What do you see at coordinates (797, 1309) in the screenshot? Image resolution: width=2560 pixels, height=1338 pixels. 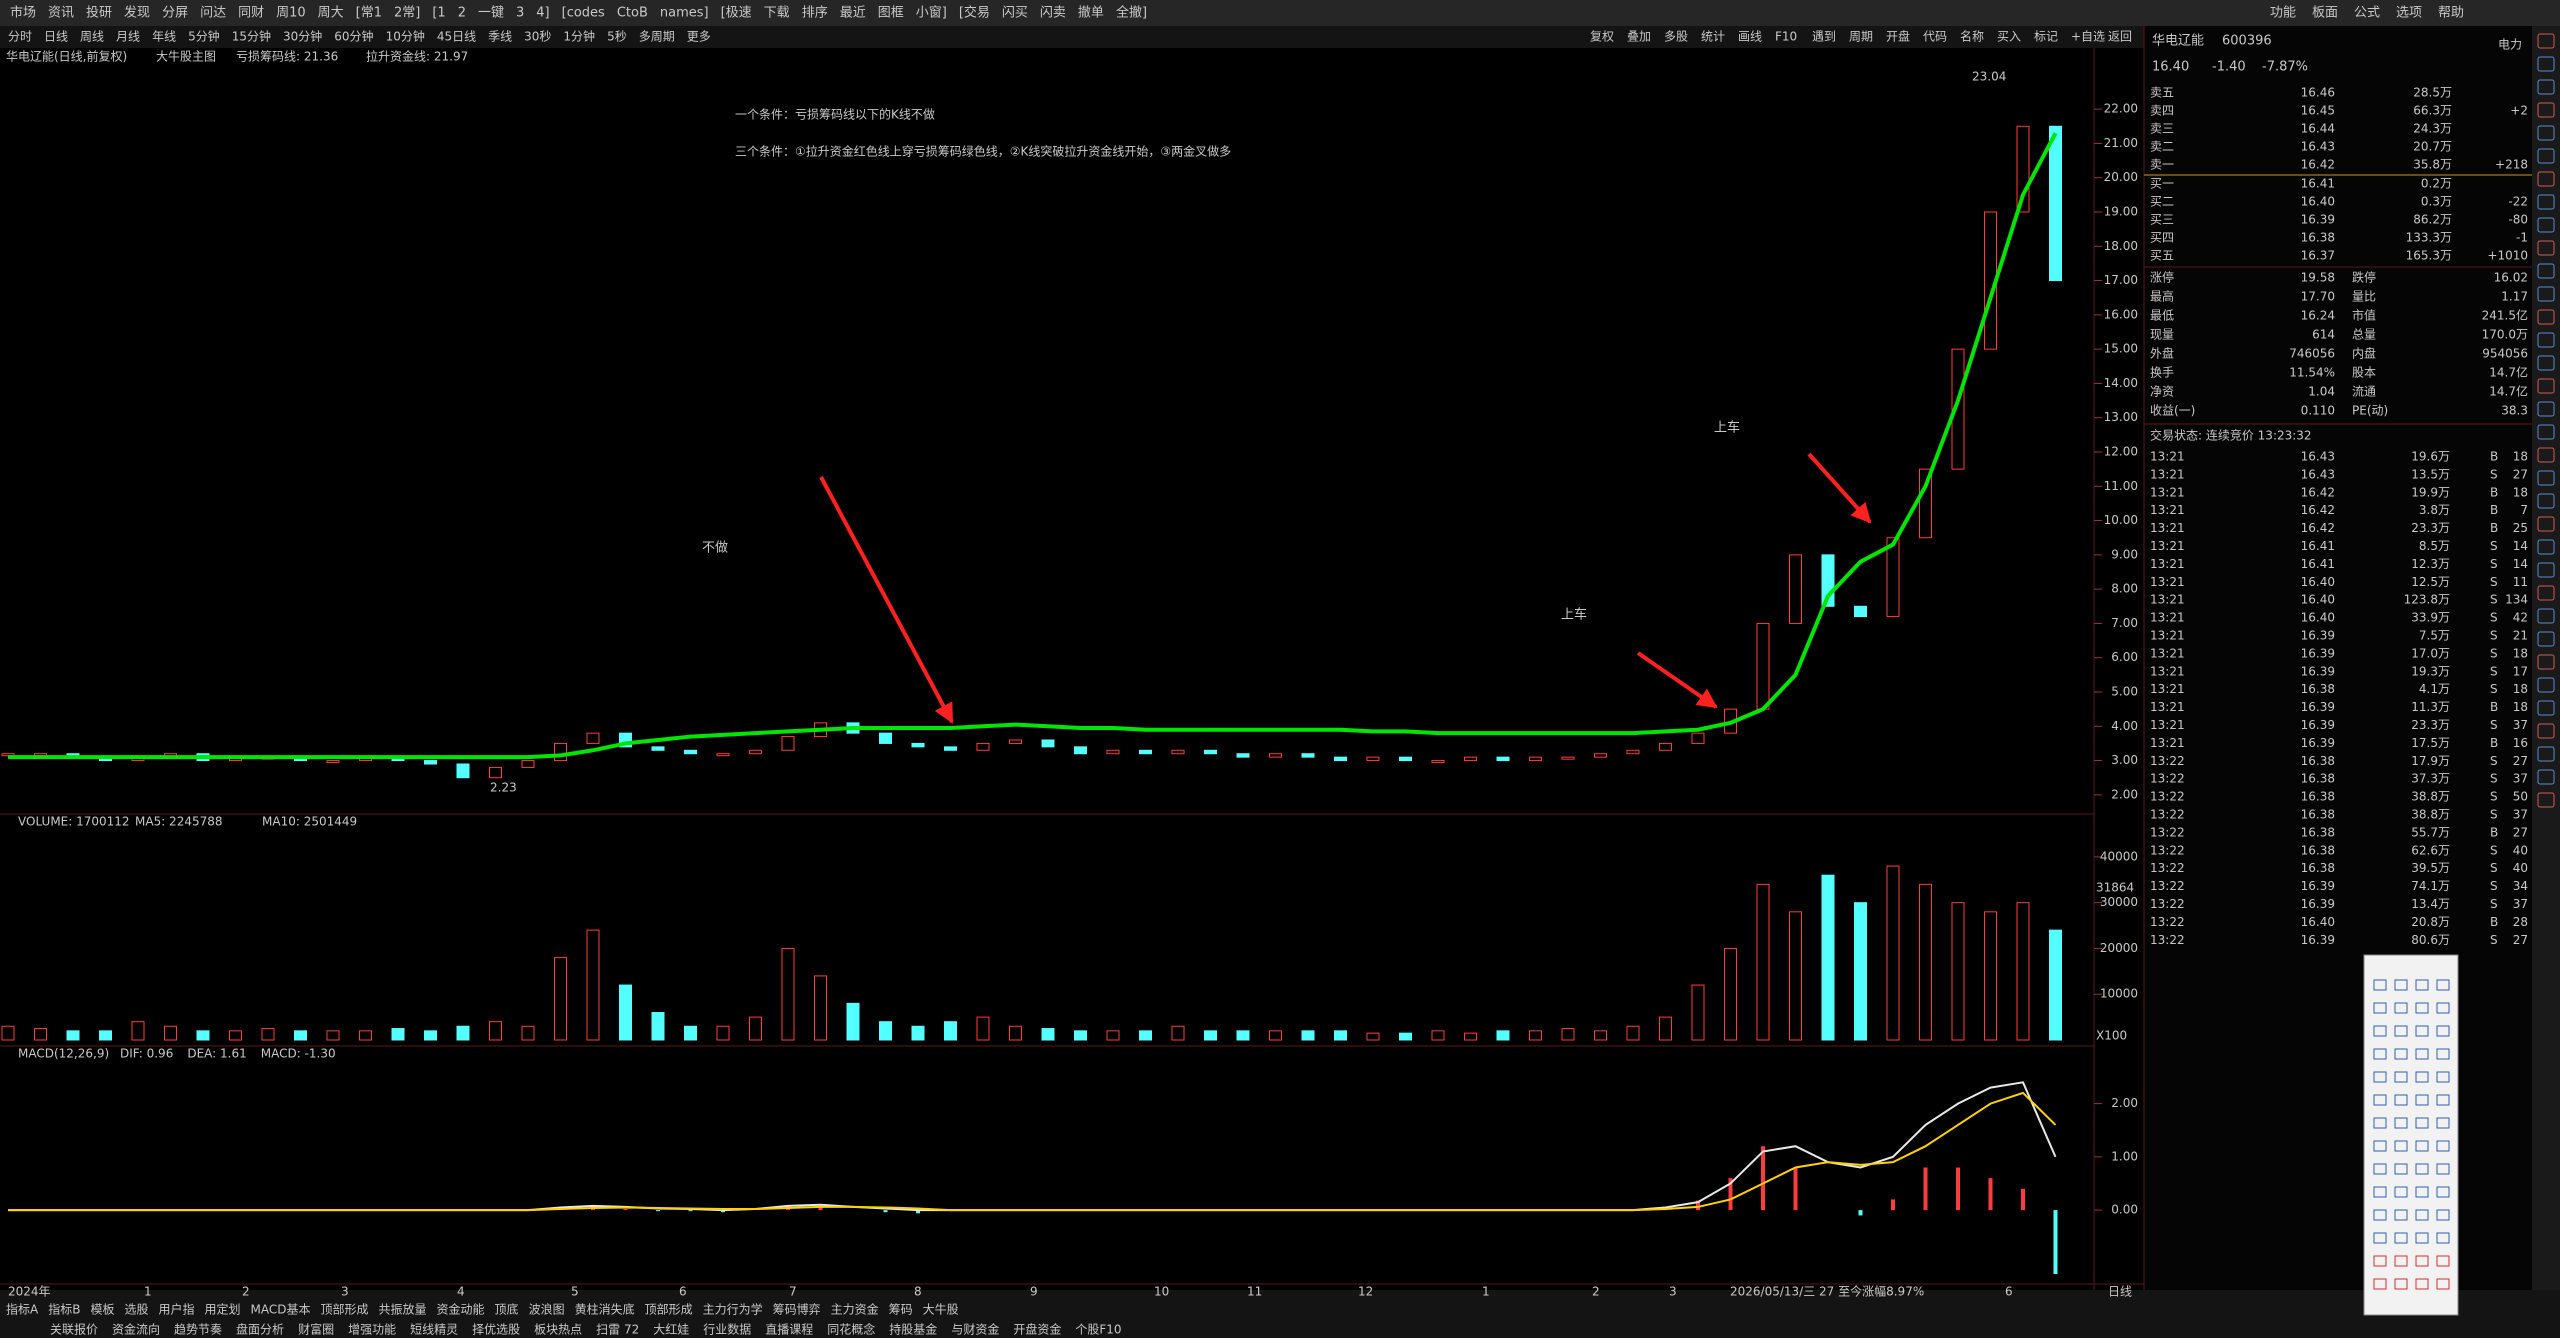 I see `indicator-tab: 筹码博弈` at bounding box center [797, 1309].